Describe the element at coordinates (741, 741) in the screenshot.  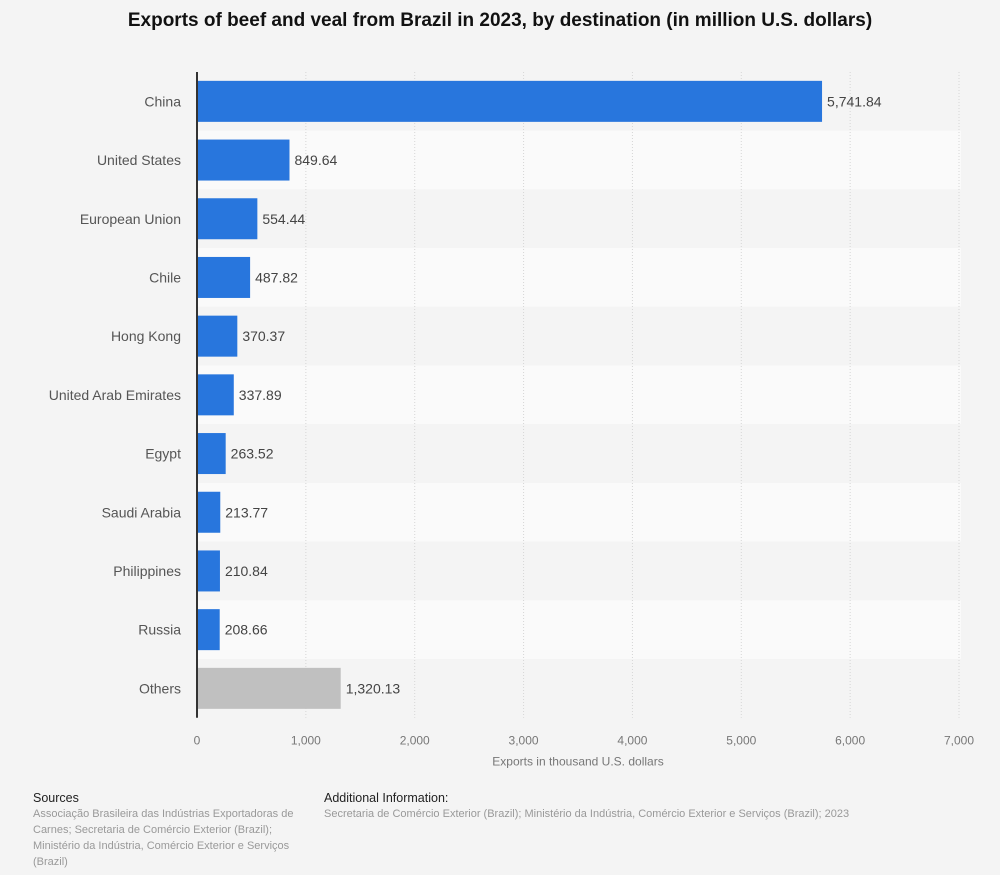
I see `x-tick-label: 5,000` at that location.